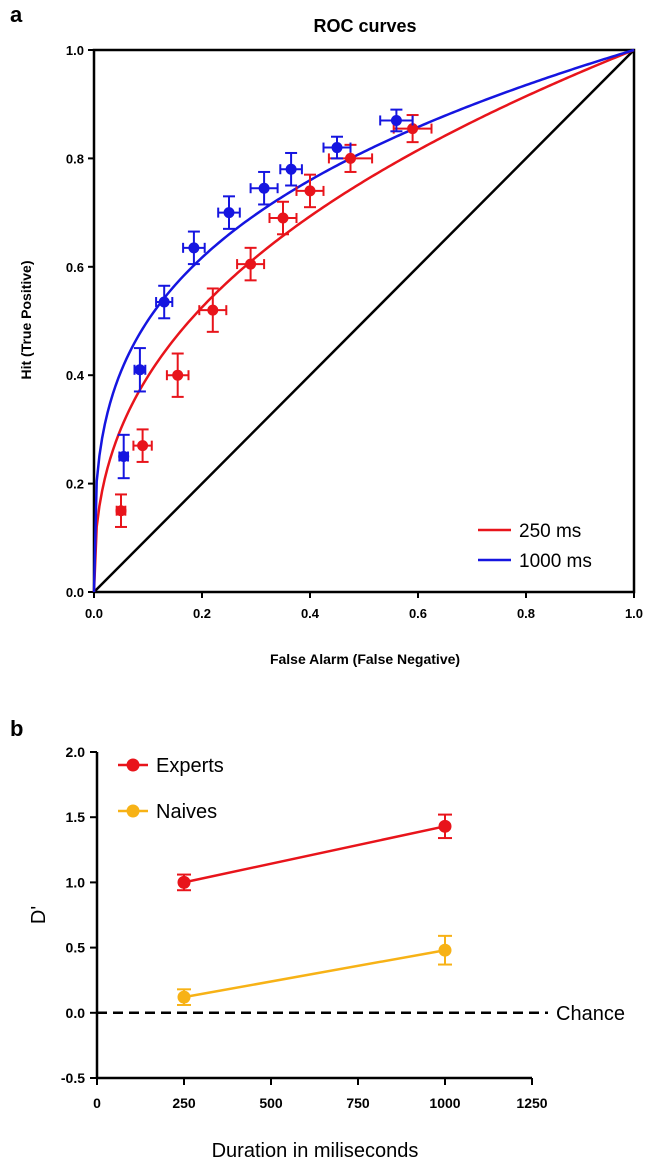  What do you see at coordinates (314, 854) in the screenshot?
I see `series-line-experts` at bounding box center [314, 854].